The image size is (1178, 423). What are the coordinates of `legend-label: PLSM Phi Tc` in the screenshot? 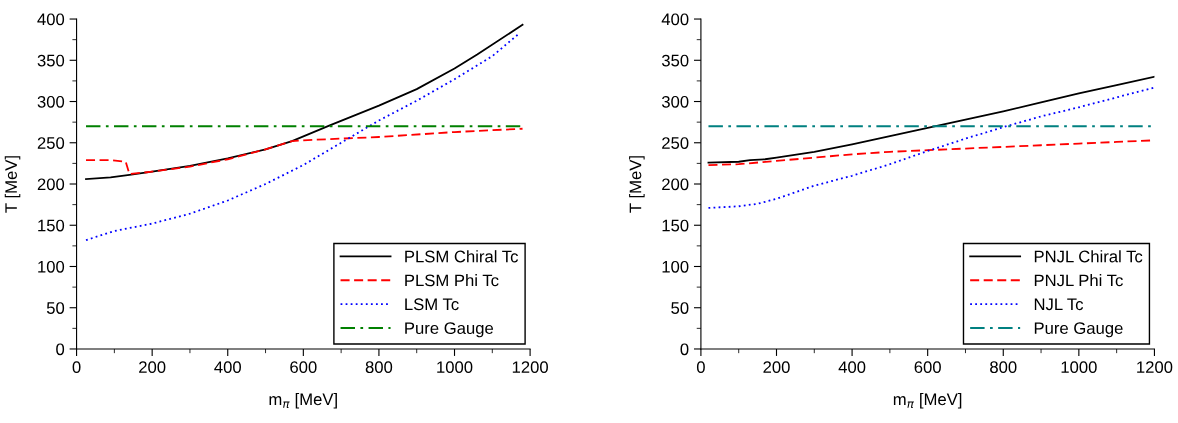 It's located at (452, 280).